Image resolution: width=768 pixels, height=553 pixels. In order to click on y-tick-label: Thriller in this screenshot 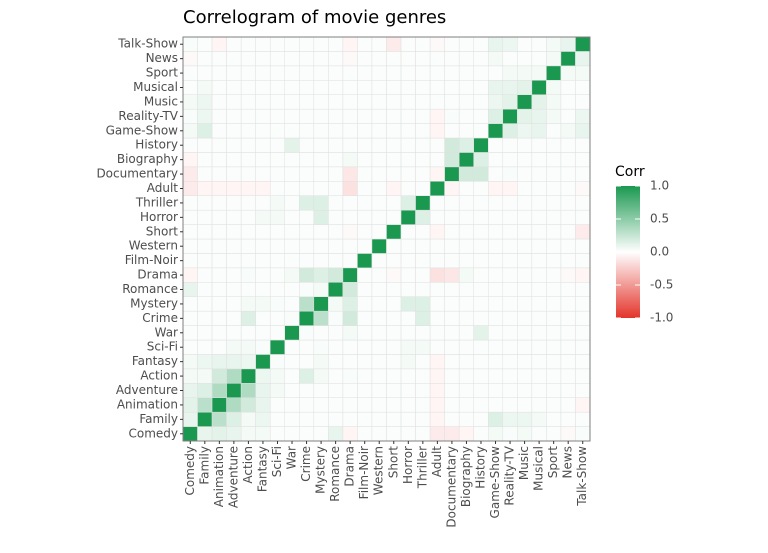, I will do `click(156, 202)`.